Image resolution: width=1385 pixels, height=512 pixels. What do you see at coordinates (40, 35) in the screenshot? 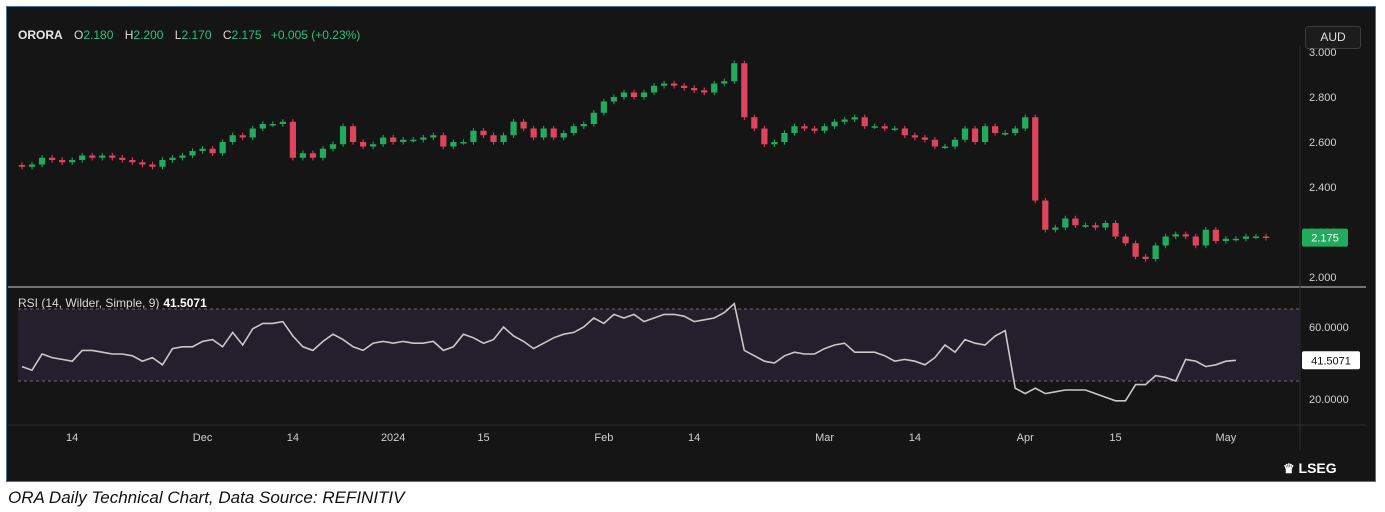
I see `symbol-label: ORORA` at bounding box center [40, 35].